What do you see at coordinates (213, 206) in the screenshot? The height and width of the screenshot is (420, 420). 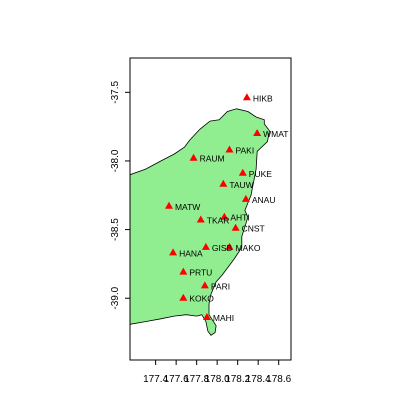 I see `station-markers` at bounding box center [213, 206].